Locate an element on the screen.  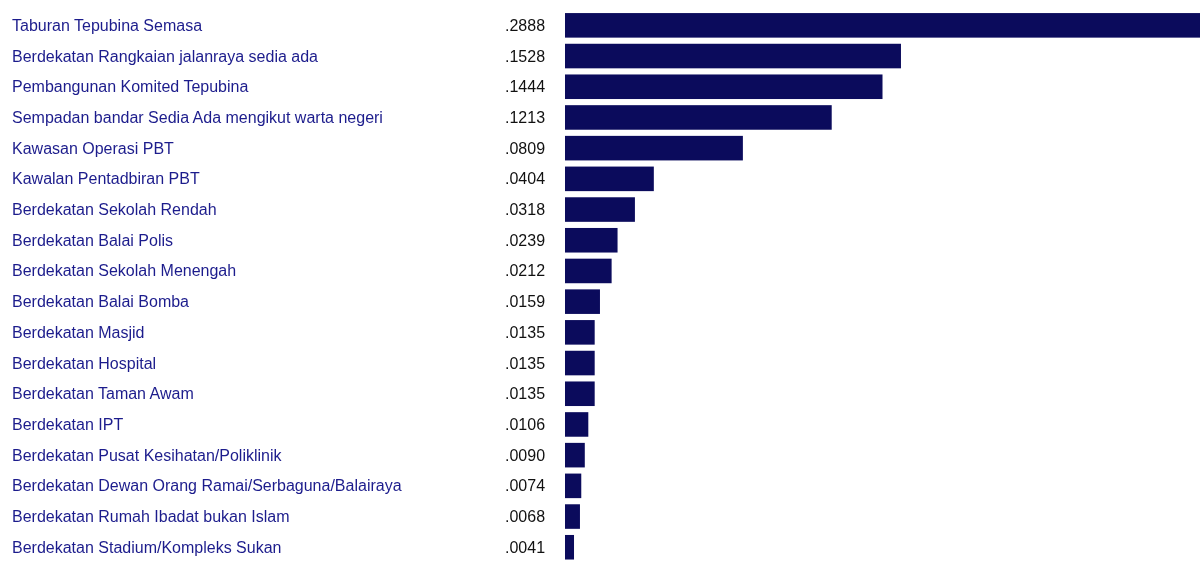
data-label: .0106 is located at coordinates (525, 424).